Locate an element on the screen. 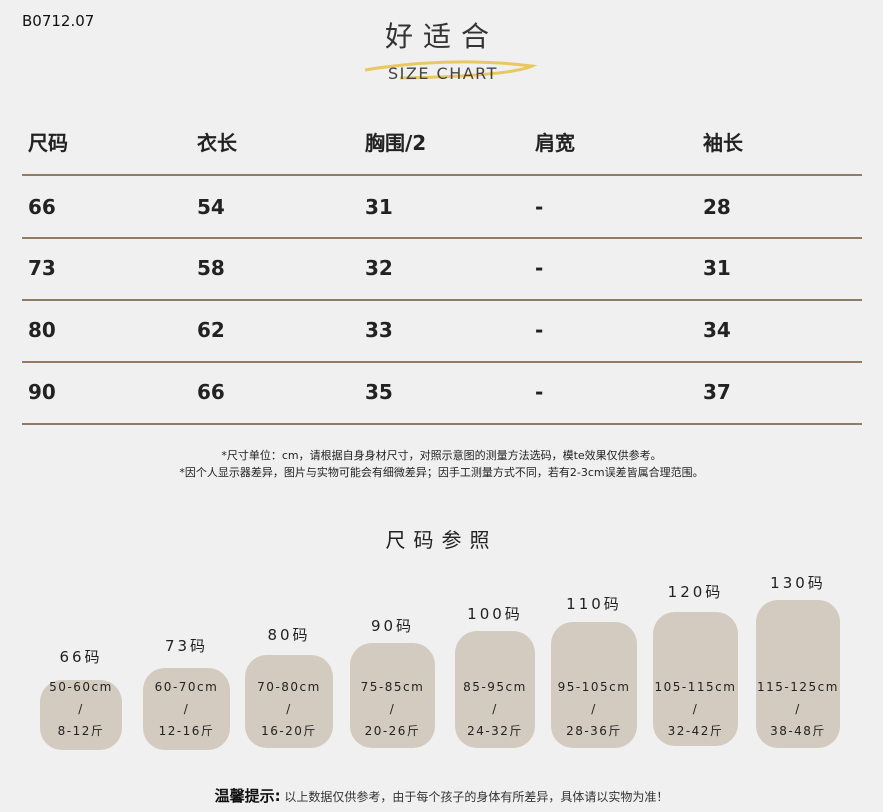 This screenshot has height=812, width=883. size-card: 70-80cm / 16-20斤 is located at coordinates (289, 701).